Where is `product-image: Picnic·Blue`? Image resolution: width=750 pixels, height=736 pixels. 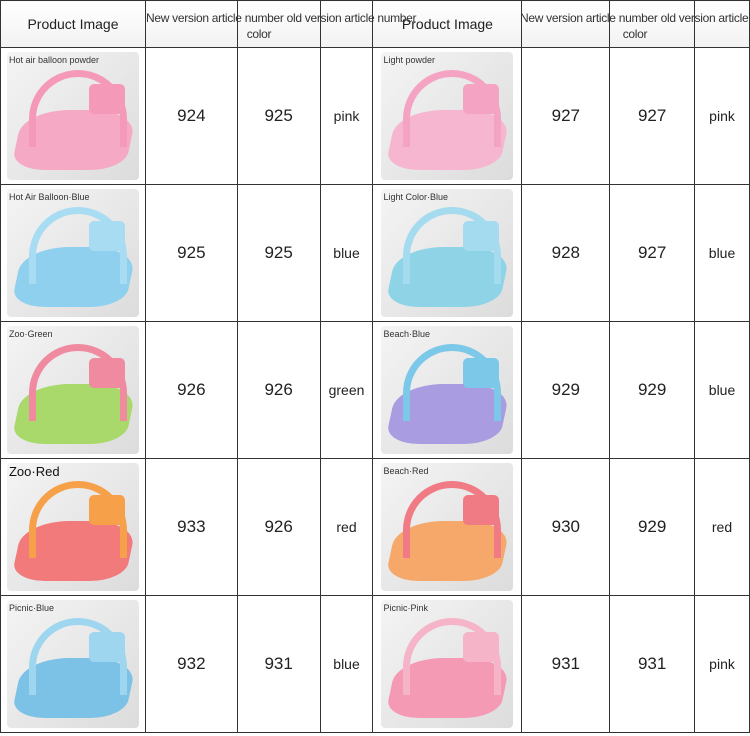
product-image: Picnic·Blue is located at coordinates (72, 664).